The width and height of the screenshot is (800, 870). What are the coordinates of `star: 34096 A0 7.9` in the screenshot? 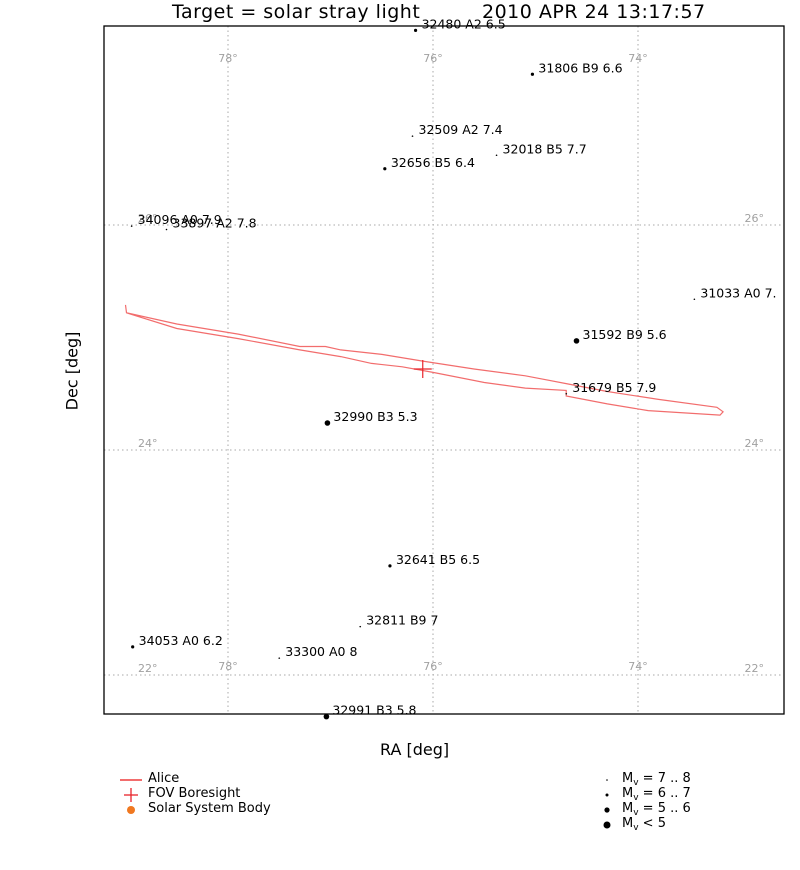 It's located at (176, 219).